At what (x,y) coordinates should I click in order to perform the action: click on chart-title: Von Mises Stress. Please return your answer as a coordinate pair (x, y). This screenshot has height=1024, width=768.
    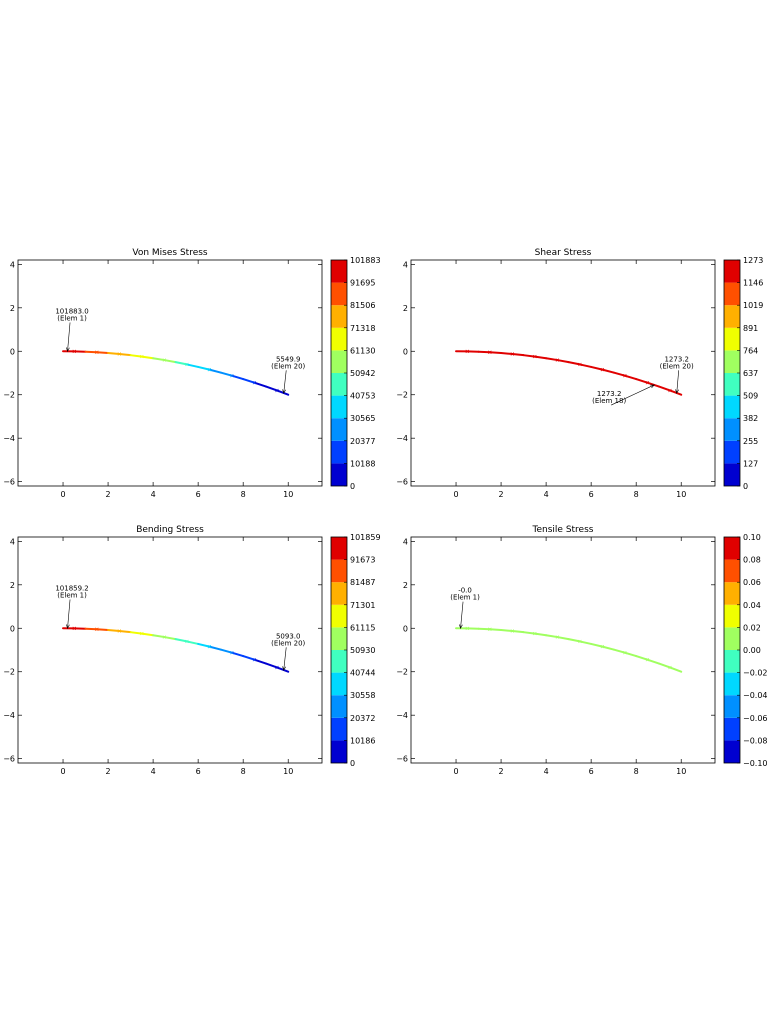
    Looking at the image, I should click on (170, 253).